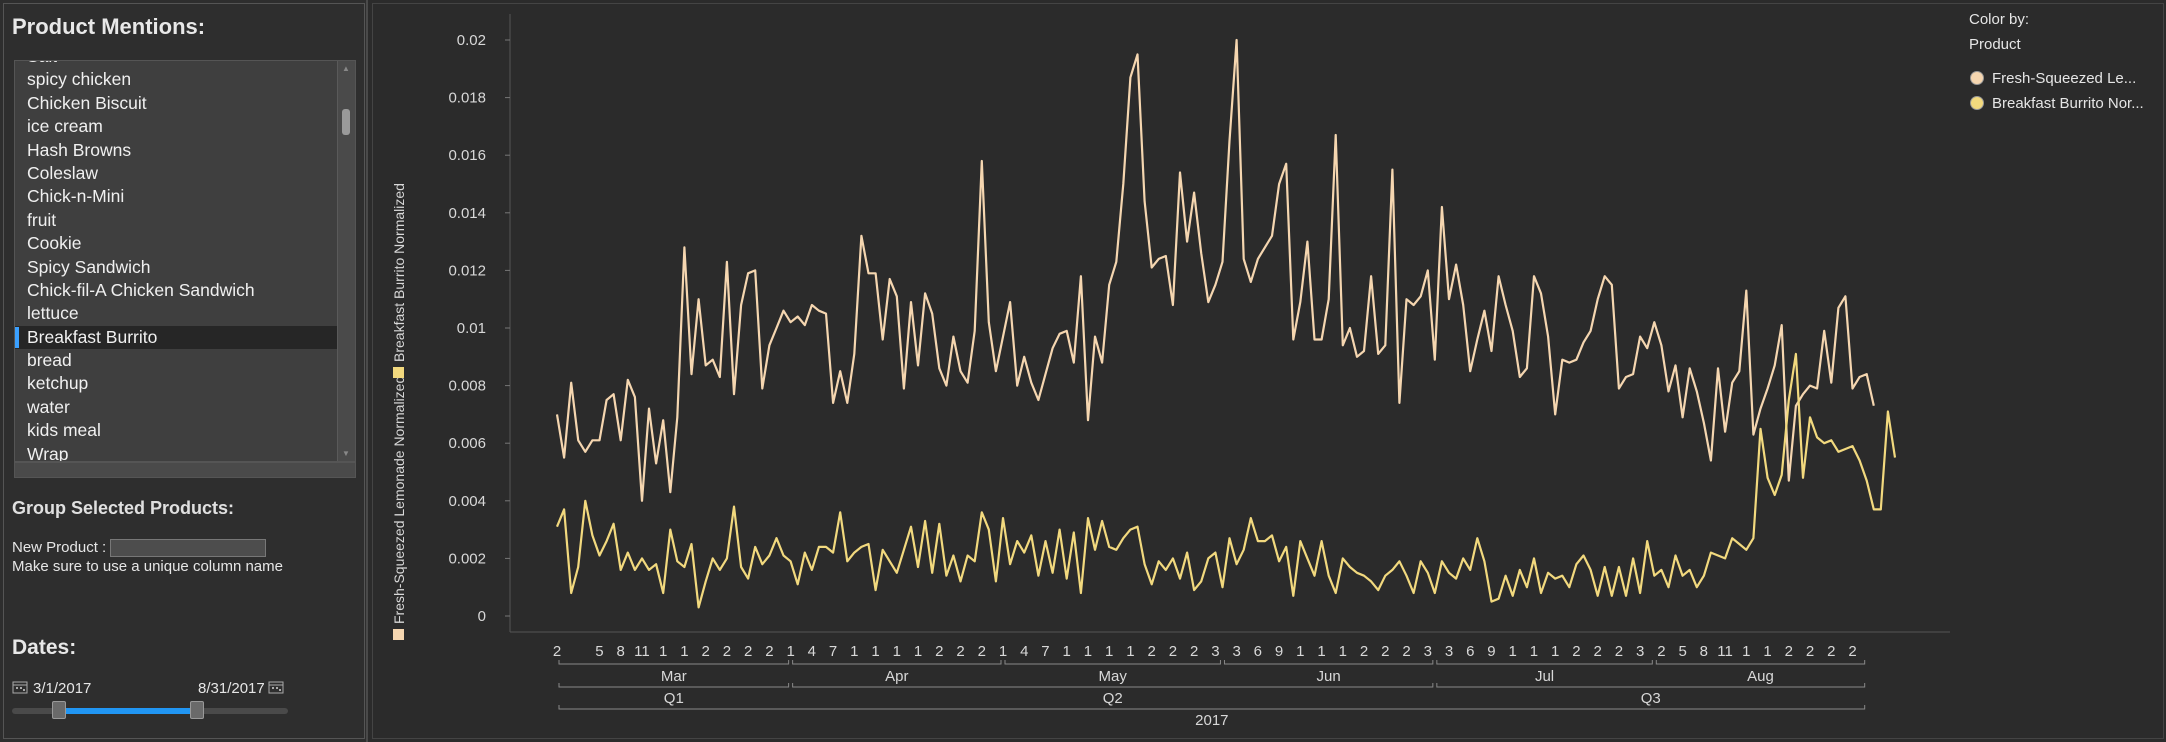  Describe the element at coordinates (1651, 698) in the screenshot. I see `quarter-label: Q3` at that location.